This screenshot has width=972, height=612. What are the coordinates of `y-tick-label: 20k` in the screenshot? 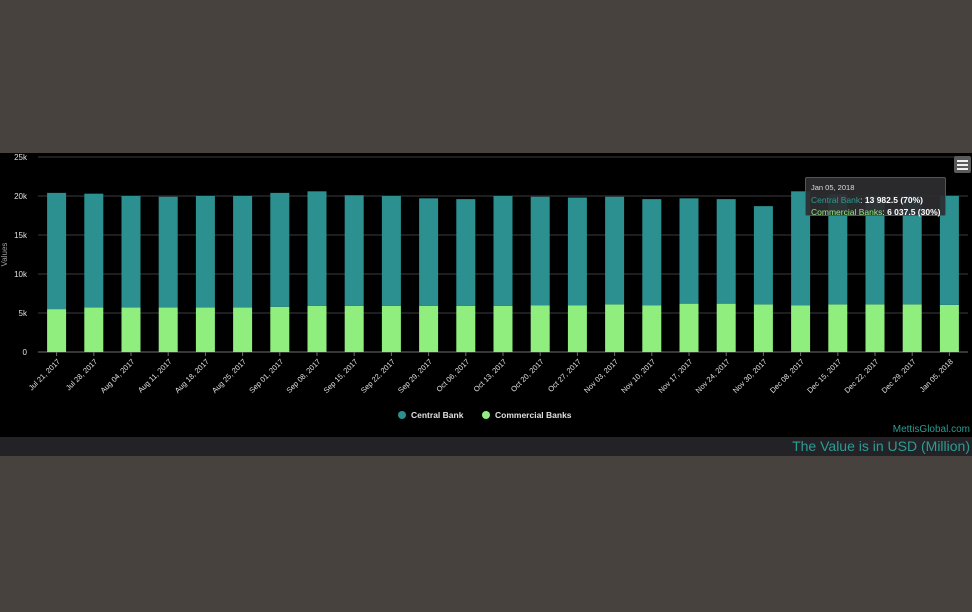 It's located at (21, 196).